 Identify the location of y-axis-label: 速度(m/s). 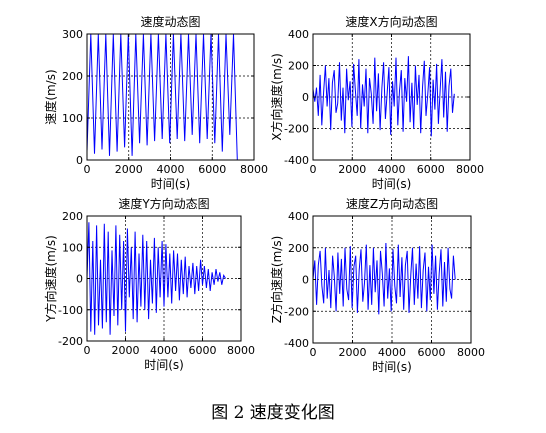
(50, 96).